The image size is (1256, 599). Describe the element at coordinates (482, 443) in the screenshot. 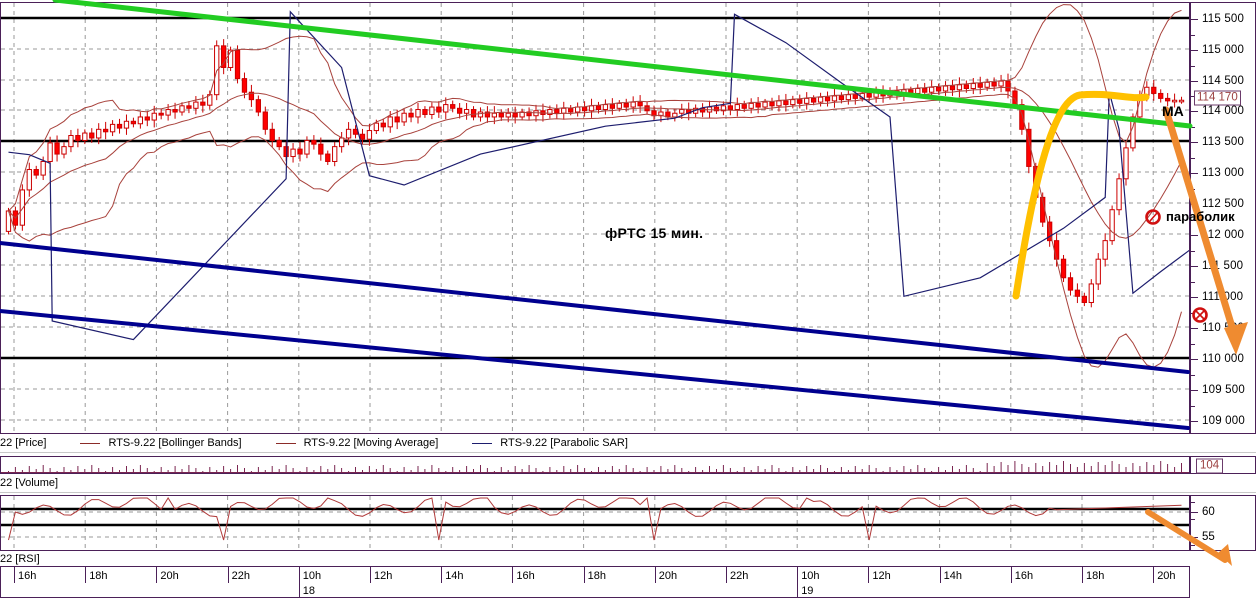

I see `legend-swatch-parabolic-sar` at that location.